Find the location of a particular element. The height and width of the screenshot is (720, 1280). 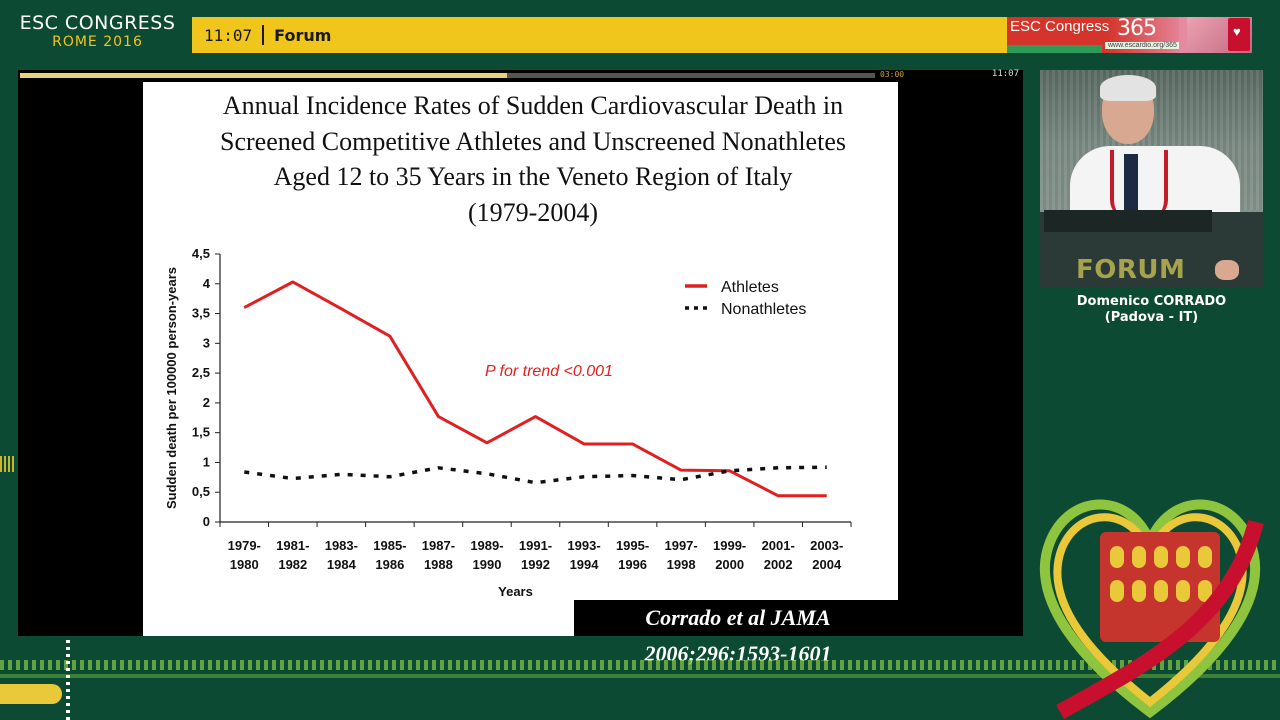

esc365-banner: ESC Congress 365 www.escardio.org/365 is located at coordinates (1097, 34).